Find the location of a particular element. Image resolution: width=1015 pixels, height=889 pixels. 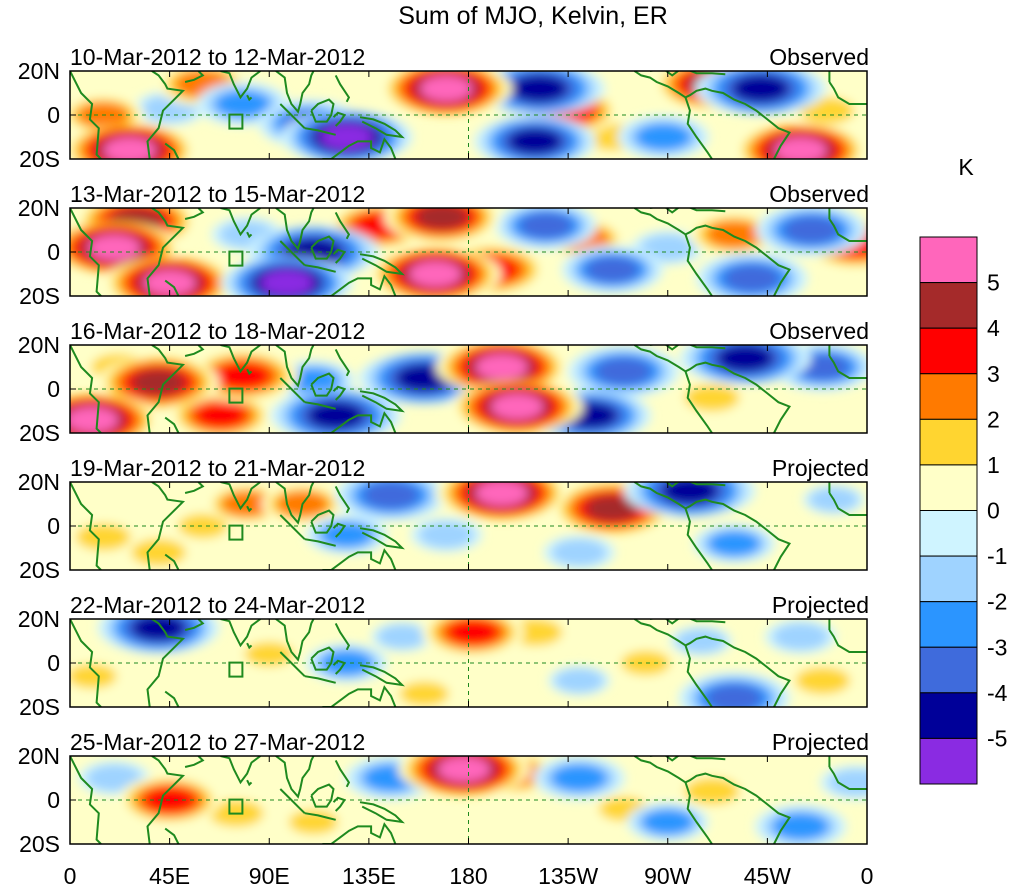

colorbar-unit-label: K is located at coordinates (966, 167).